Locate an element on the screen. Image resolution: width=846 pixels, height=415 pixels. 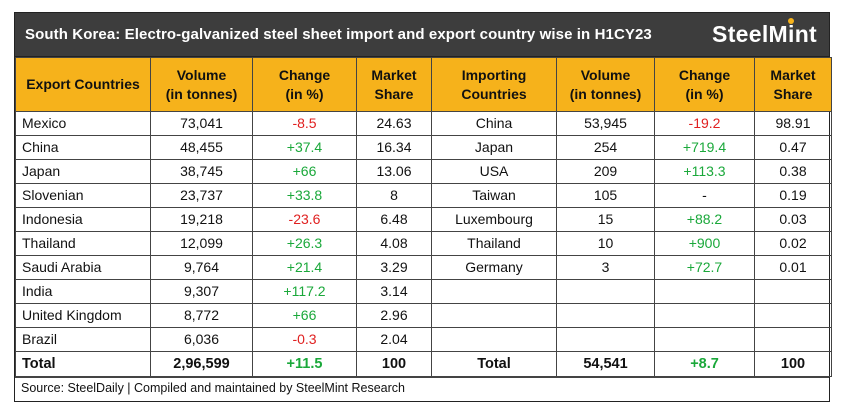
export-change-cell: +37.4 is located at coordinates (304, 147).